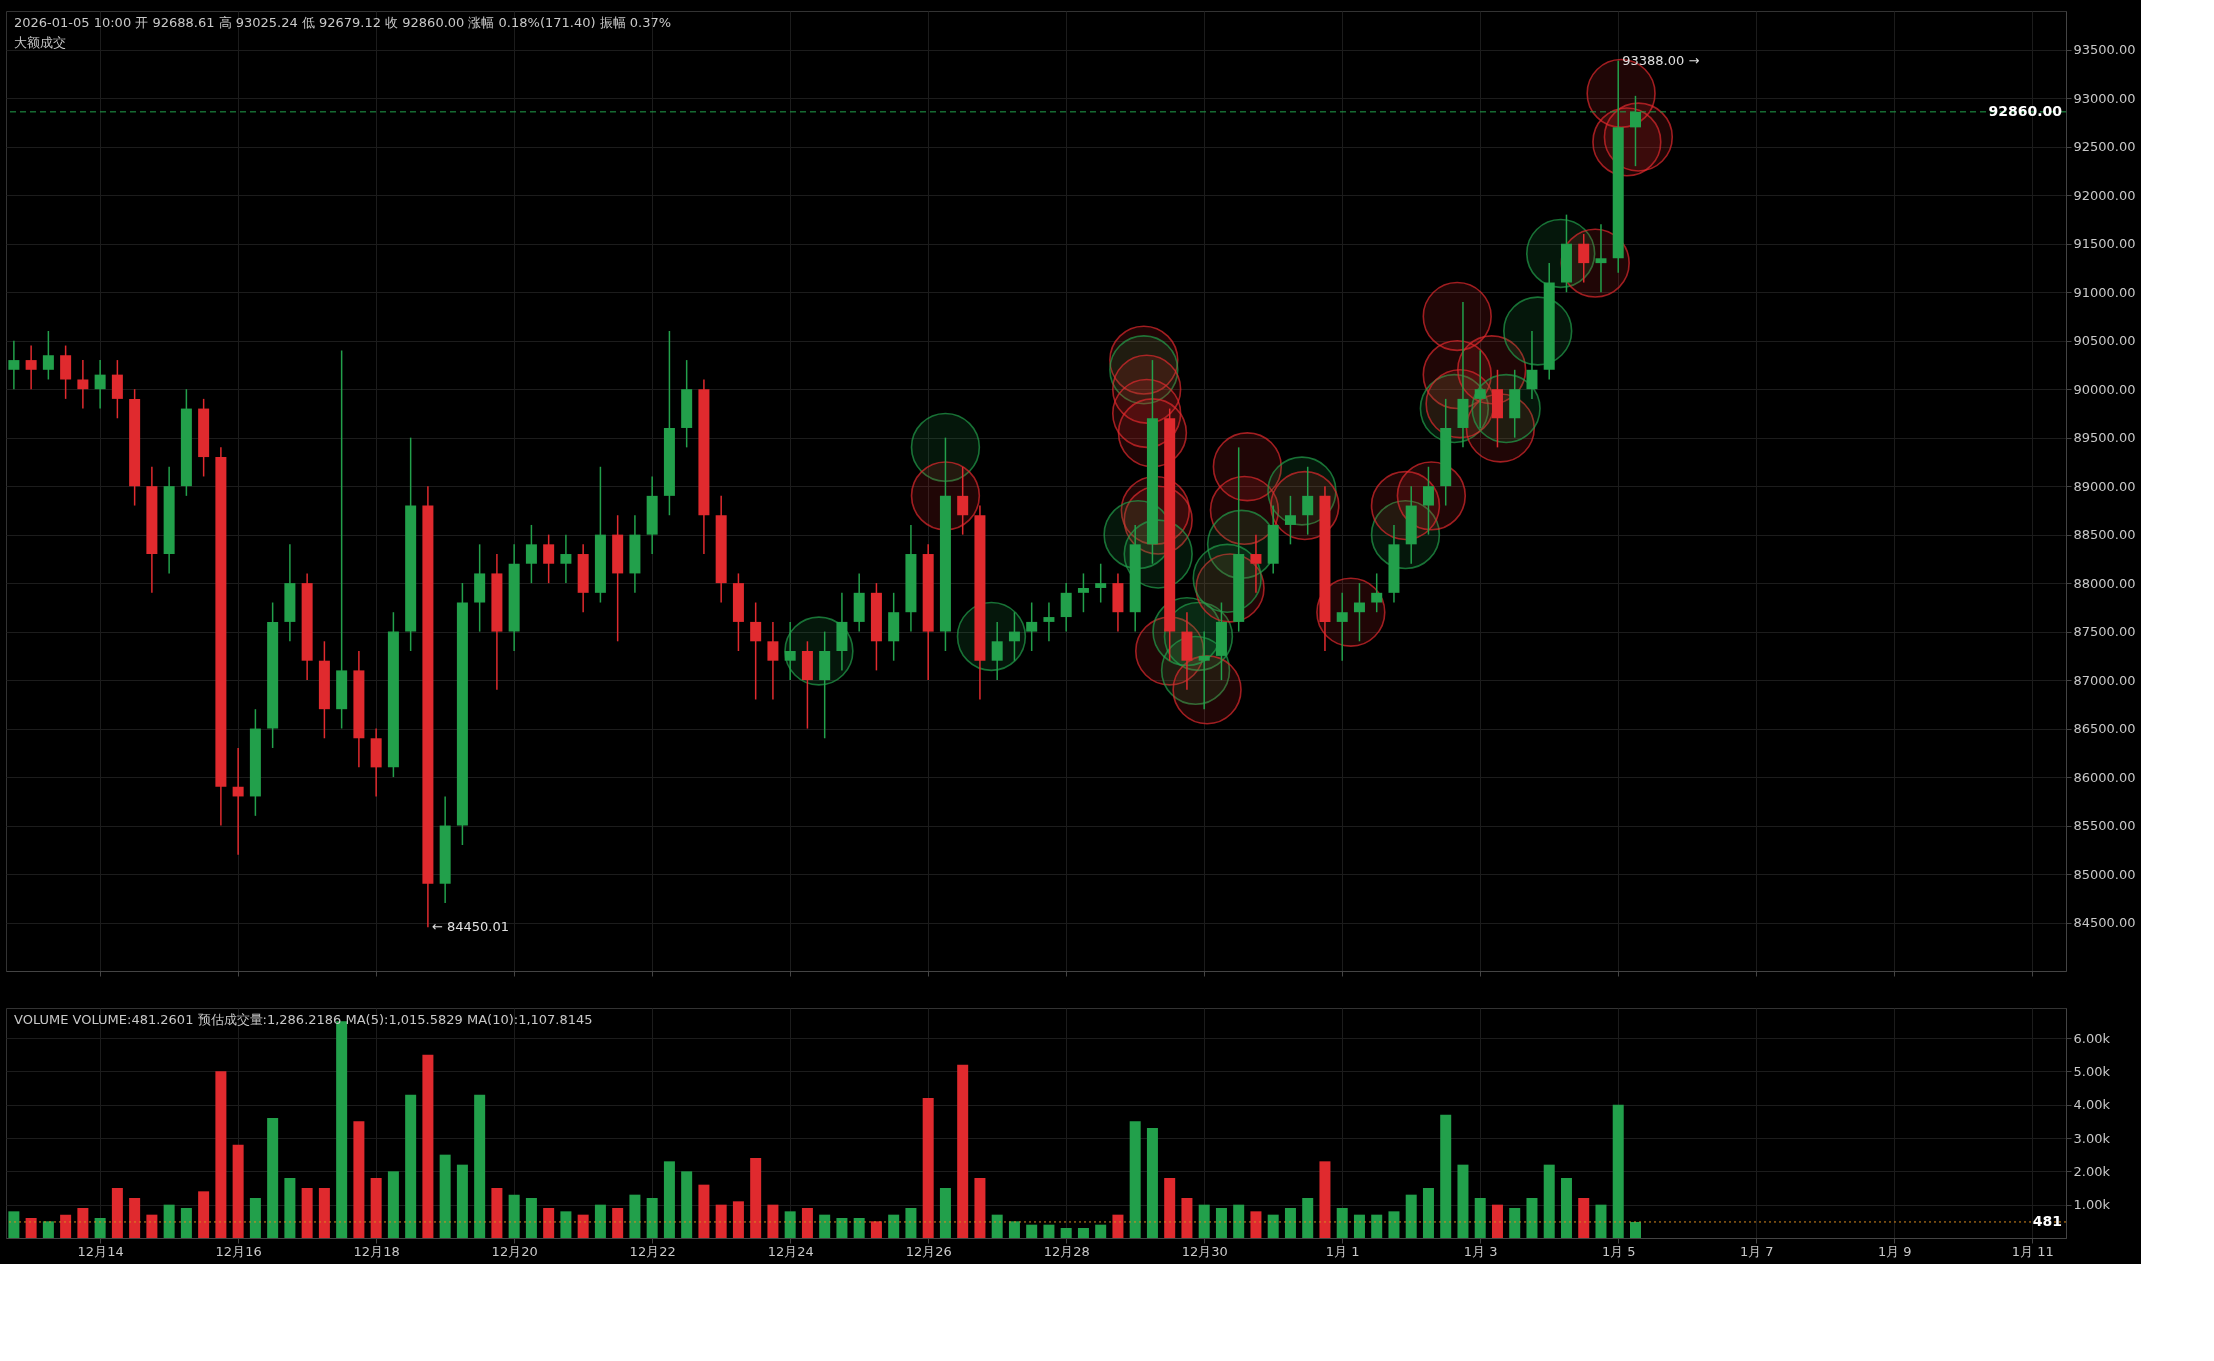  I want to click on annotation: ← 84450.01, so click(470, 927).